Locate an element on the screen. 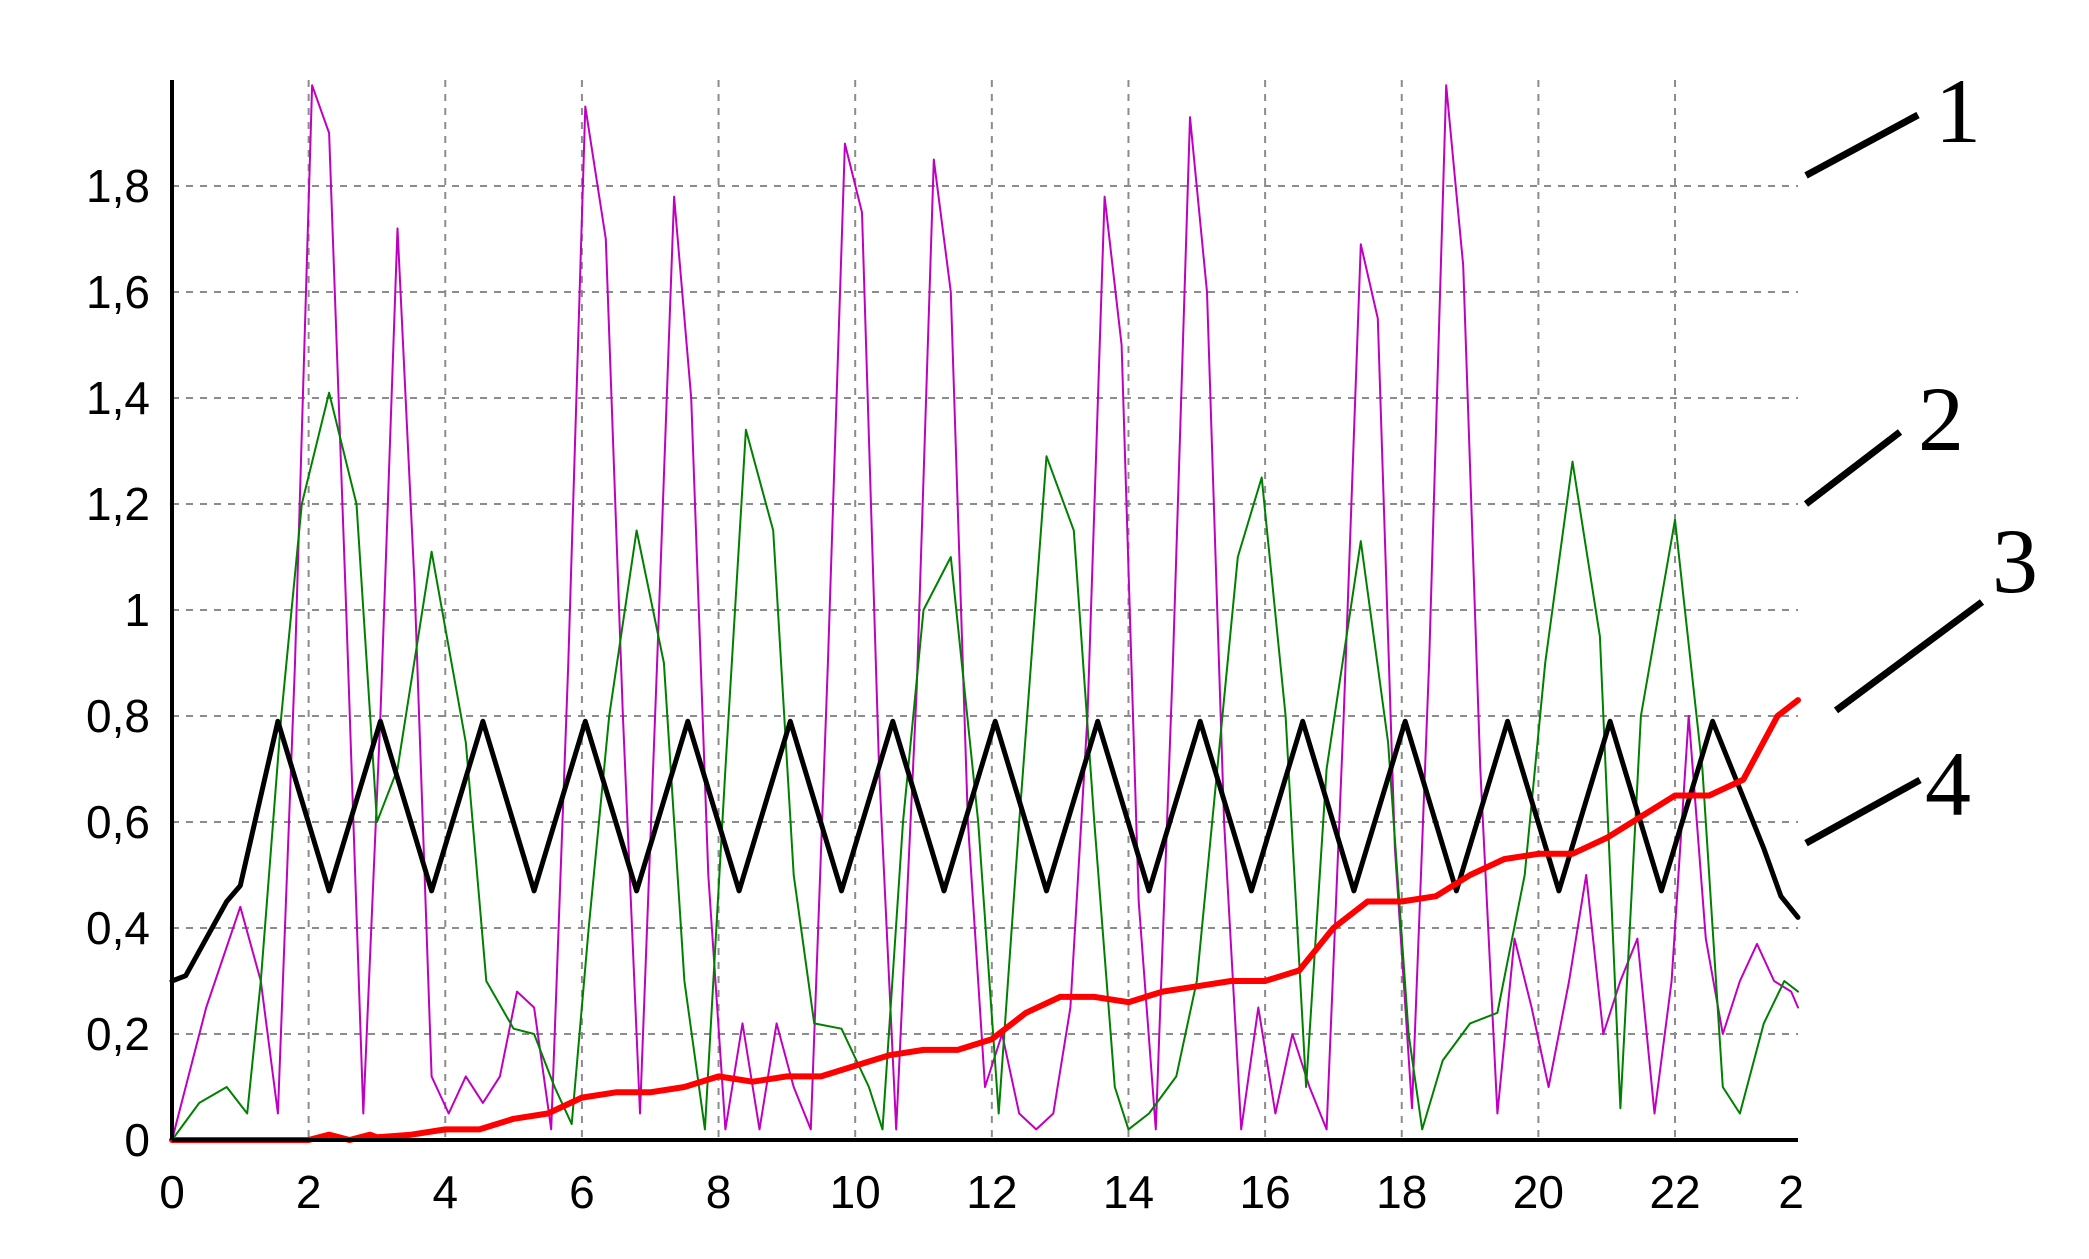  callout-label-3: 3 is located at coordinates (2015, 561).